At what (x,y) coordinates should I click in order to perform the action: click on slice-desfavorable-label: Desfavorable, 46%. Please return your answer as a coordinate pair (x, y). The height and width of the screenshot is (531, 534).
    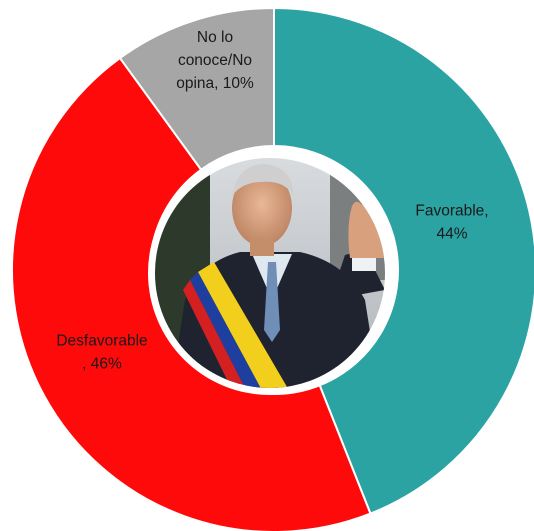
    Looking at the image, I should click on (101, 353).